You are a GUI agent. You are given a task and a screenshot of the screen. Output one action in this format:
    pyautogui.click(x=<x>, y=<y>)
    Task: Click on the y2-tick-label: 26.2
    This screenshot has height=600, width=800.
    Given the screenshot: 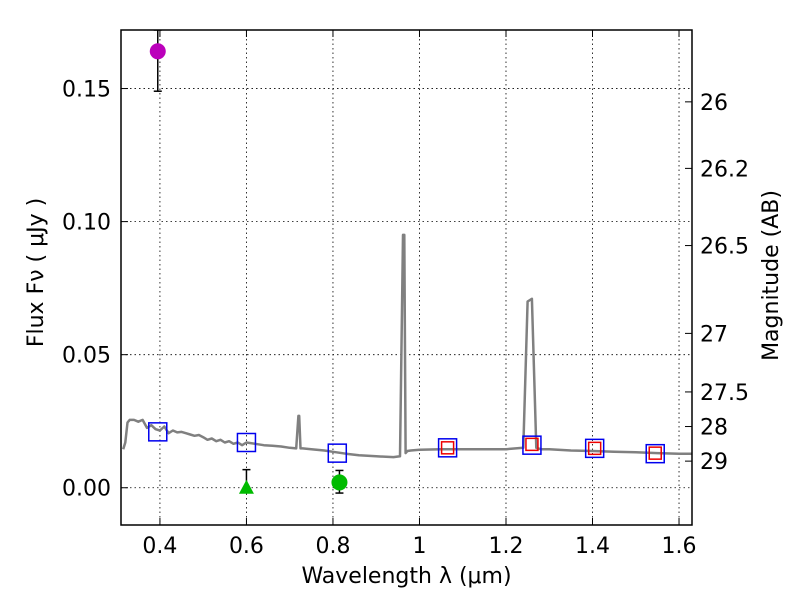 What is the action you would take?
    pyautogui.click(x=724, y=169)
    